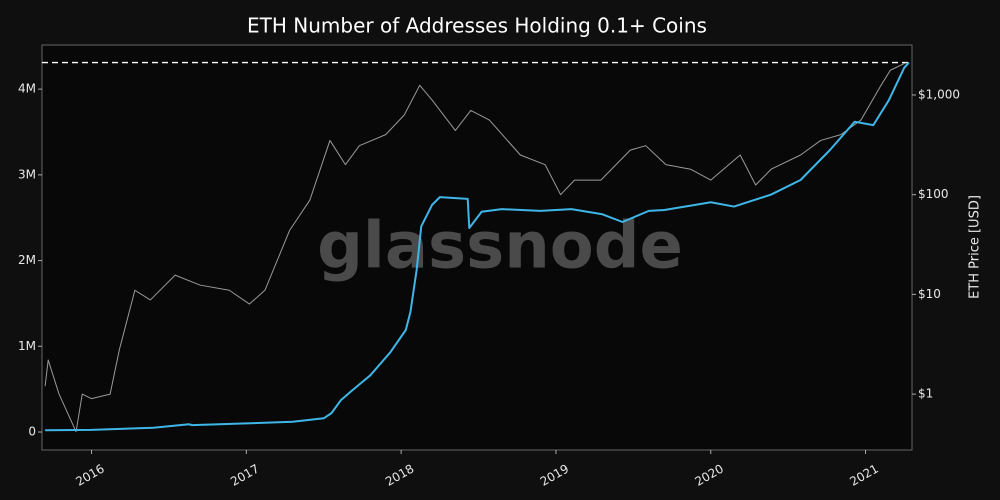  Describe the element at coordinates (975, 247) in the screenshot. I see `y2-axis-label: ETH Price [USD]` at that location.